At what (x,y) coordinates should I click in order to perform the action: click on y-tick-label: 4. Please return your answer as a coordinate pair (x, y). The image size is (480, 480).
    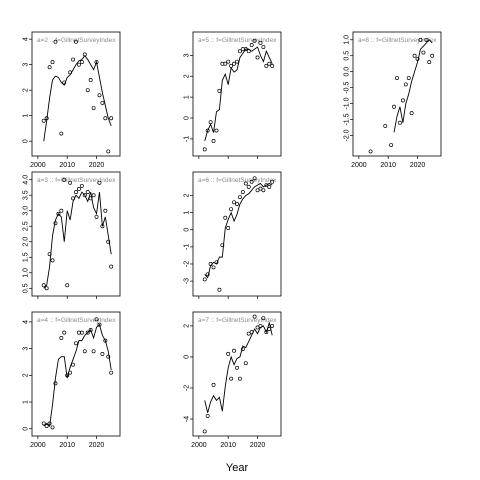
    Looking at the image, I should click on (26, 322).